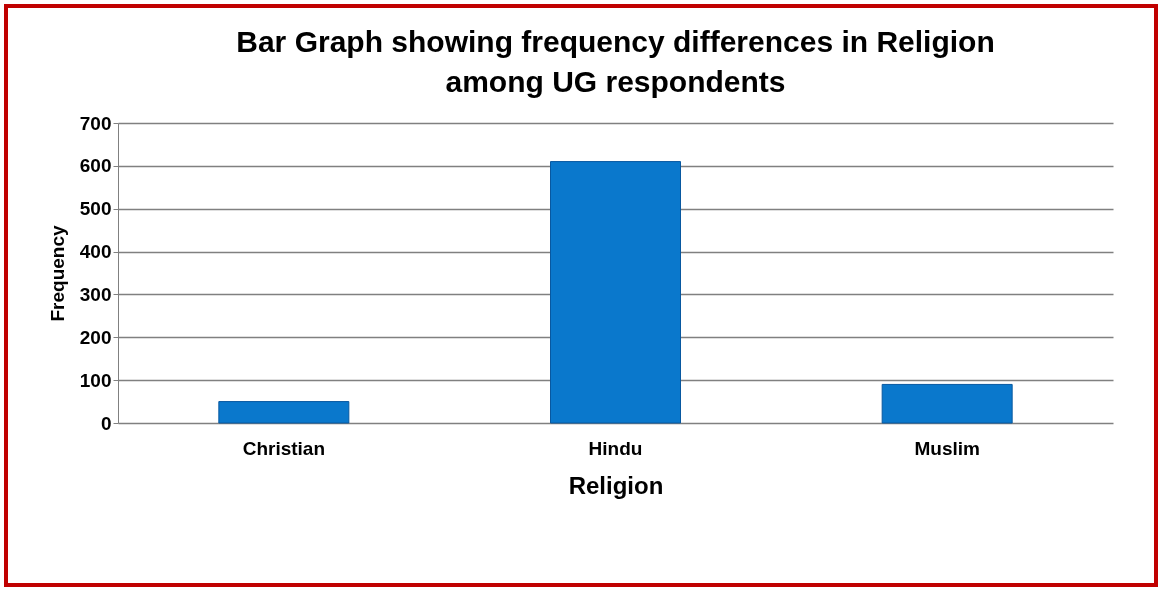 This screenshot has height=591, width=1162. Describe the element at coordinates (95, 337) in the screenshot. I see `y-tick-label: 200` at that location.